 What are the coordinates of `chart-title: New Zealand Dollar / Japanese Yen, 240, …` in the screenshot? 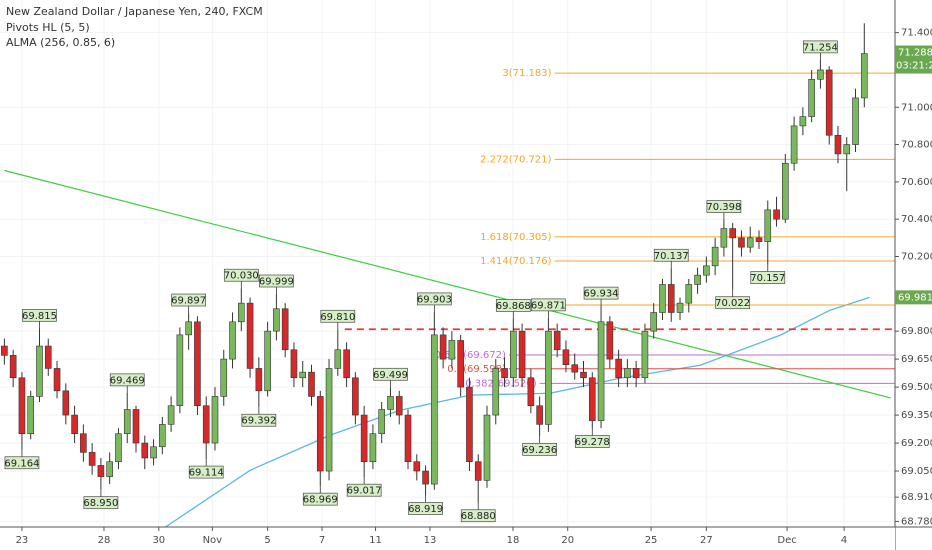 It's located at (134, 11).